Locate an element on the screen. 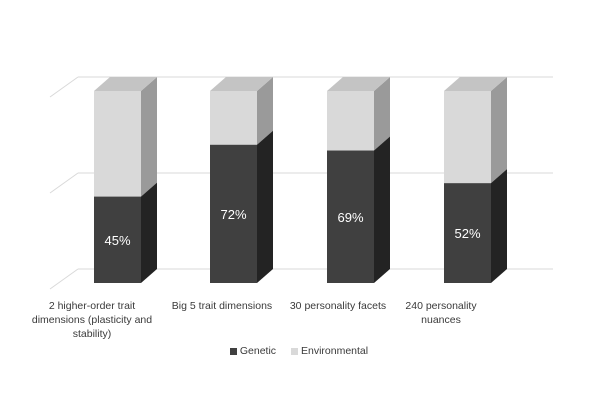  data-label-1: 72% is located at coordinates (233, 214).